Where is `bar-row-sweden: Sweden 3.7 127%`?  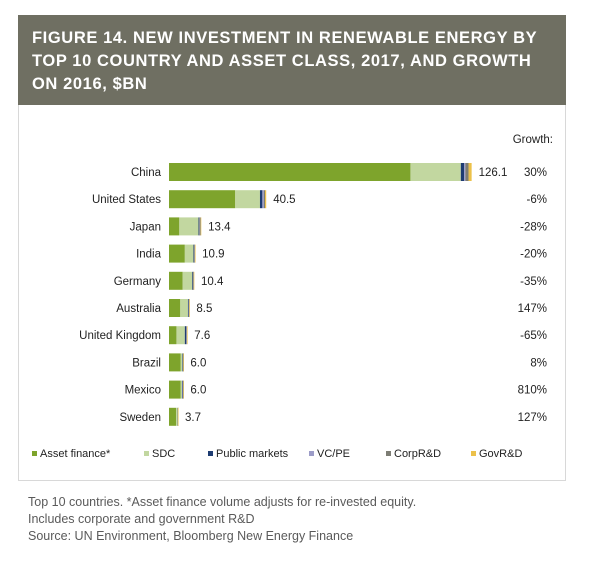 bar-row-sweden: Sweden 3.7 127% is located at coordinates (333, 417).